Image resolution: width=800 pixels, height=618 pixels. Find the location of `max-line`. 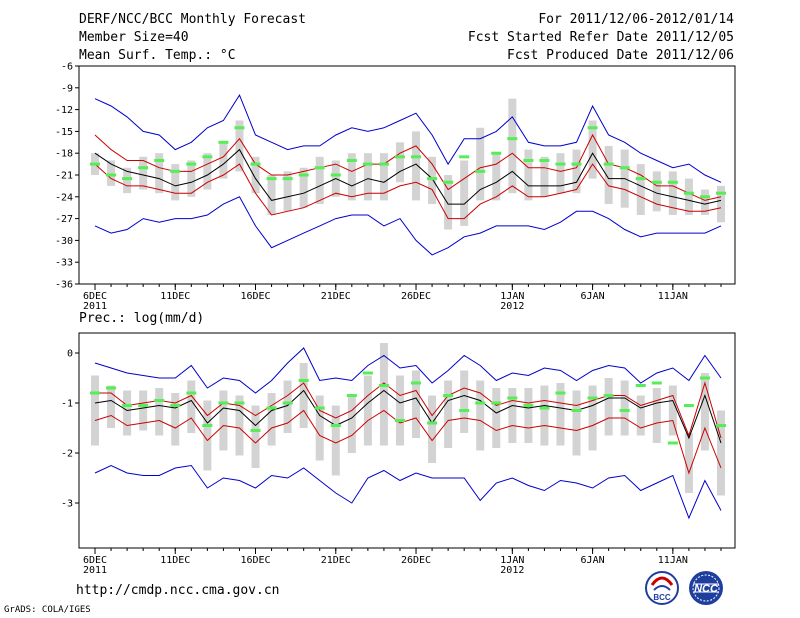

max-line is located at coordinates (408, 138).